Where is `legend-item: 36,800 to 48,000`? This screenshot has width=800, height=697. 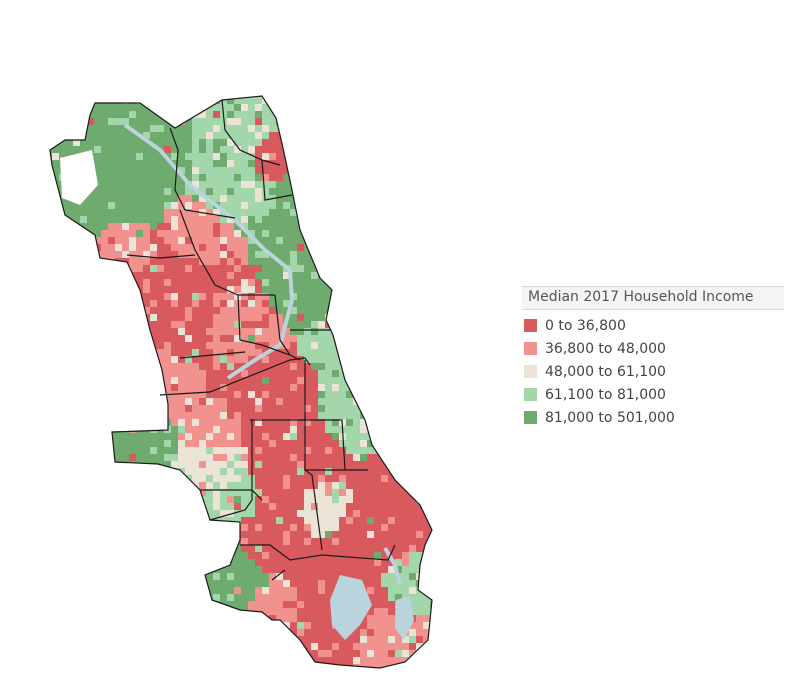 legend-item: 36,800 to 48,000 is located at coordinates (654, 348).